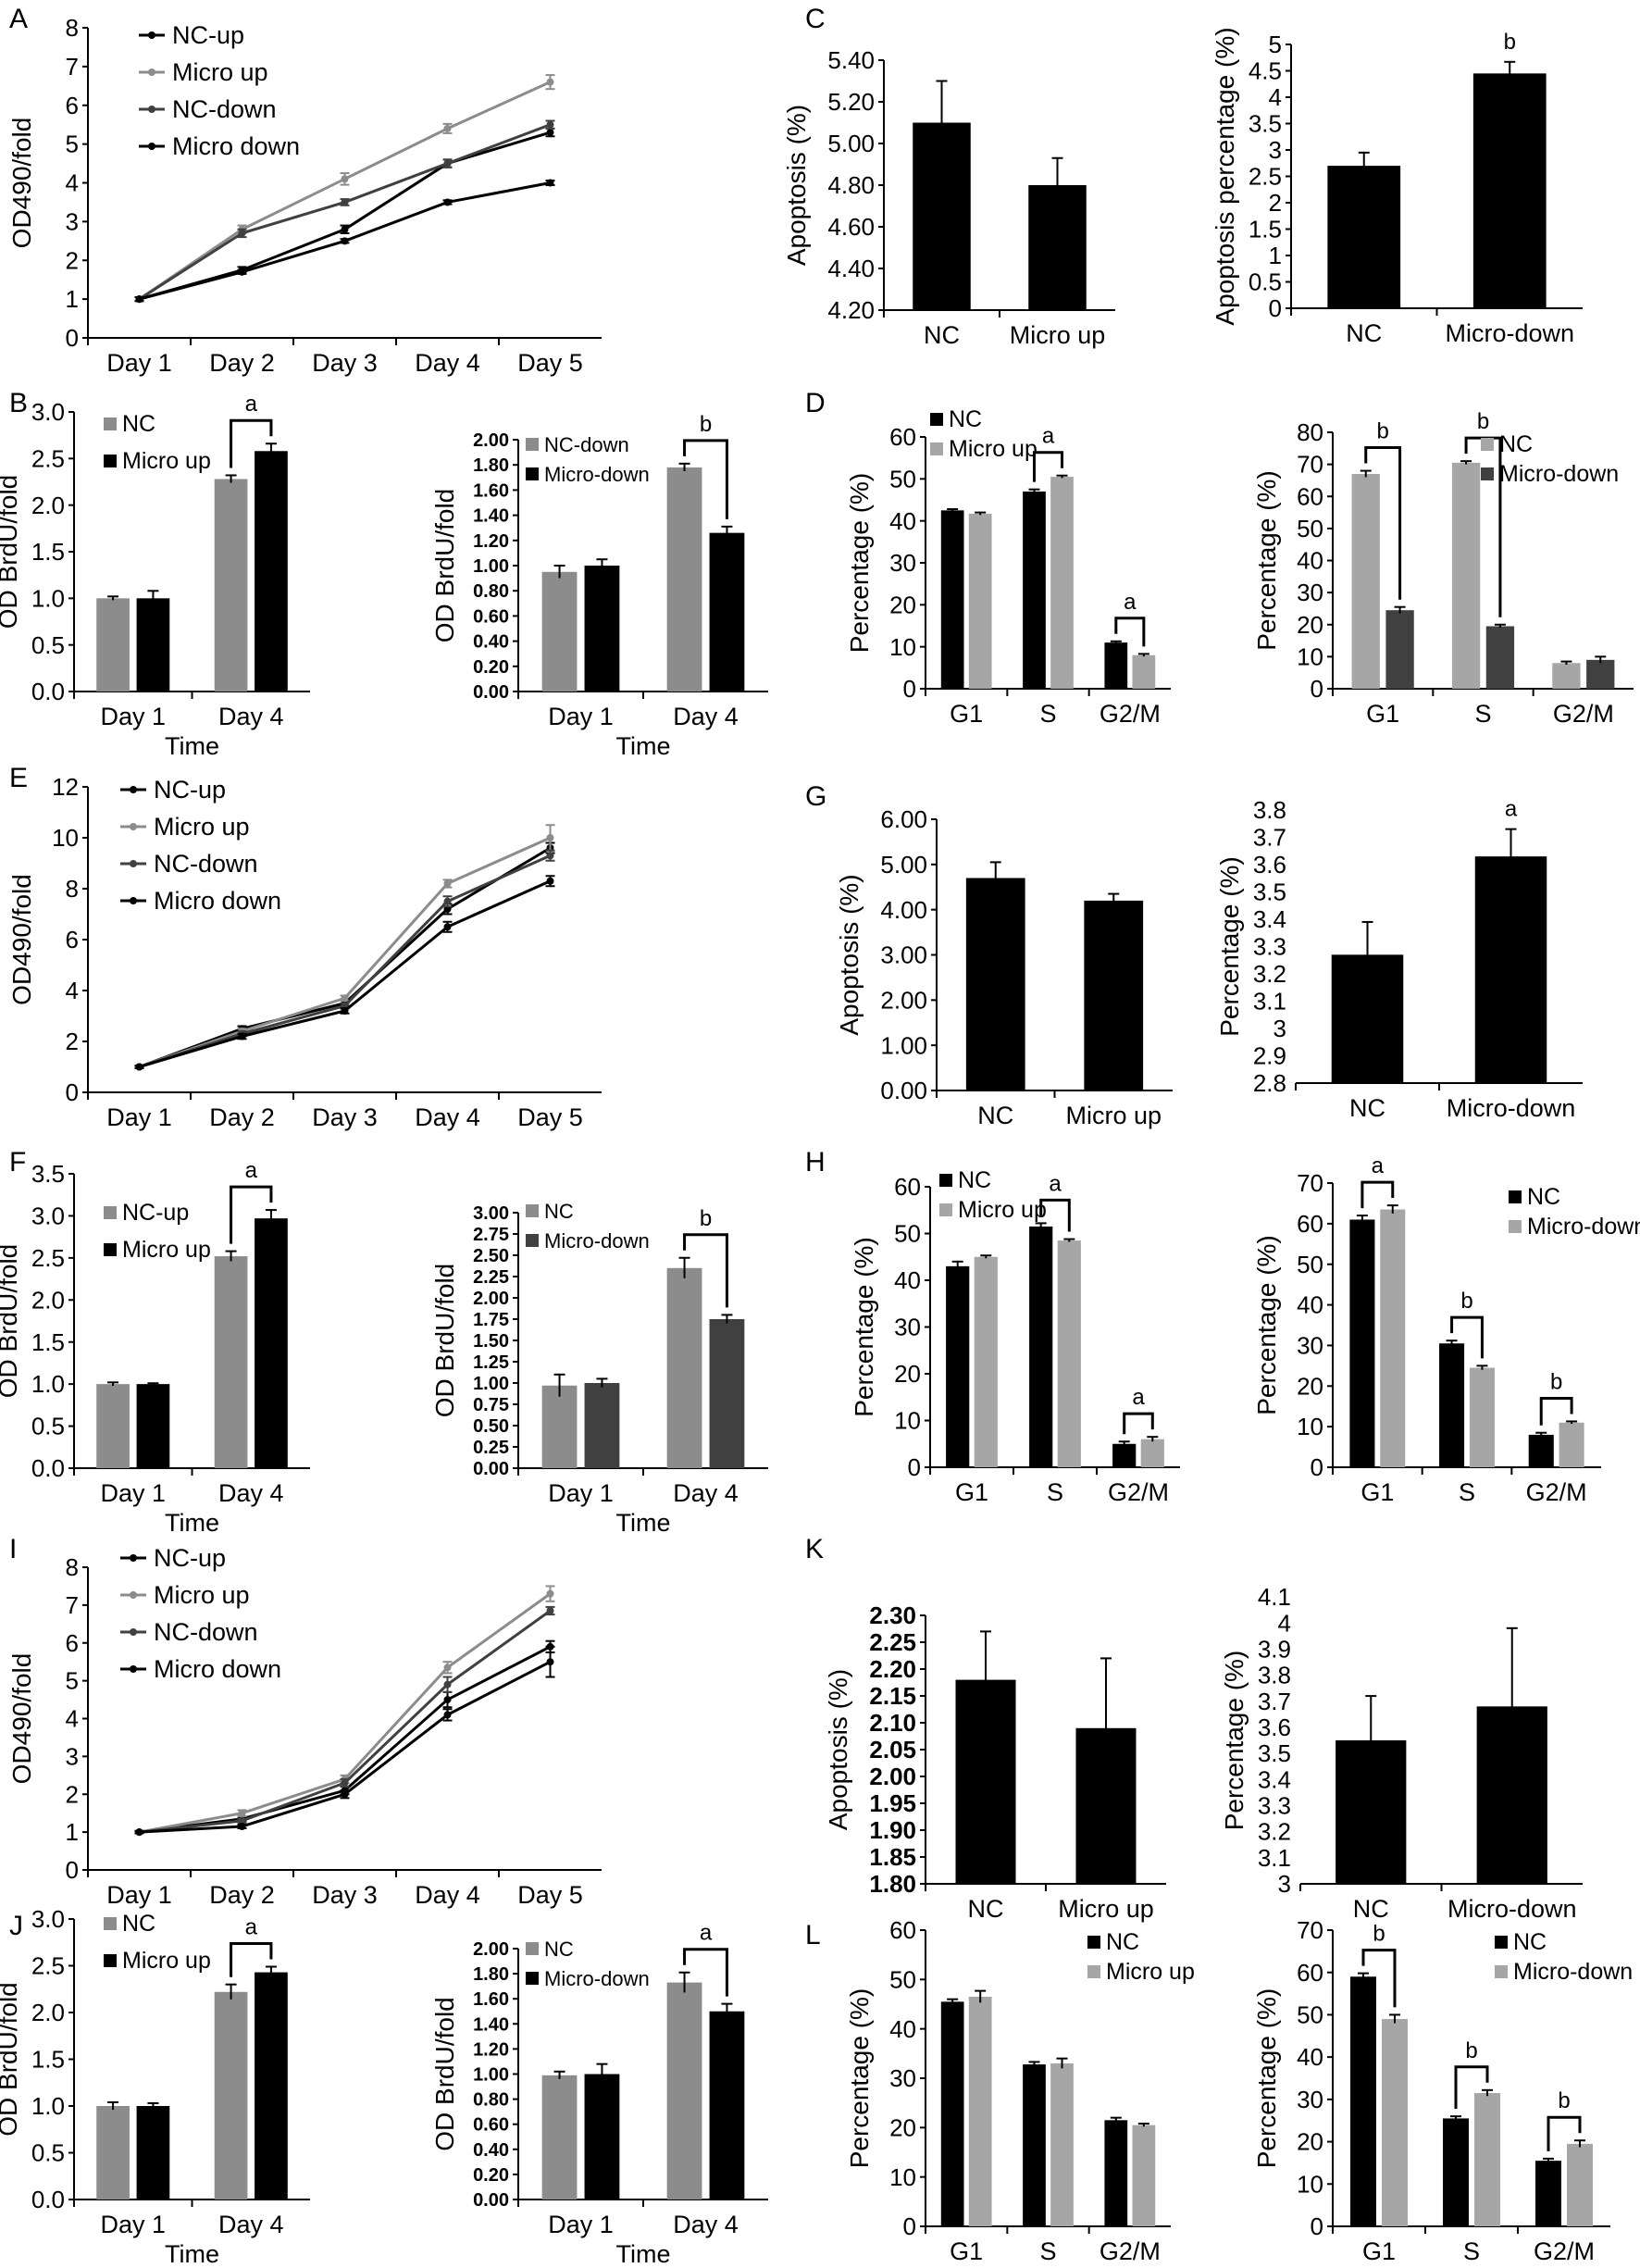 Image resolution: width=1640 pixels, height=2268 pixels. What do you see at coordinates (491, 2049) in the screenshot?
I see `y-tick-label: 1.20` at bounding box center [491, 2049].